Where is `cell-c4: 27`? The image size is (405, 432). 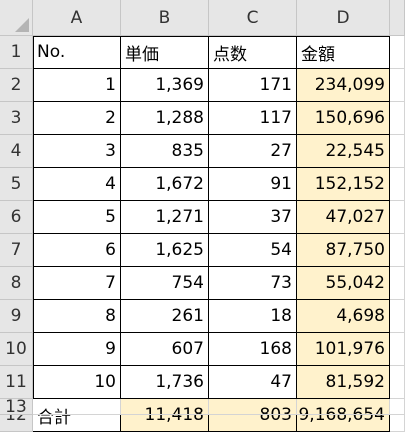
cell-c4: 27 is located at coordinates (253, 151).